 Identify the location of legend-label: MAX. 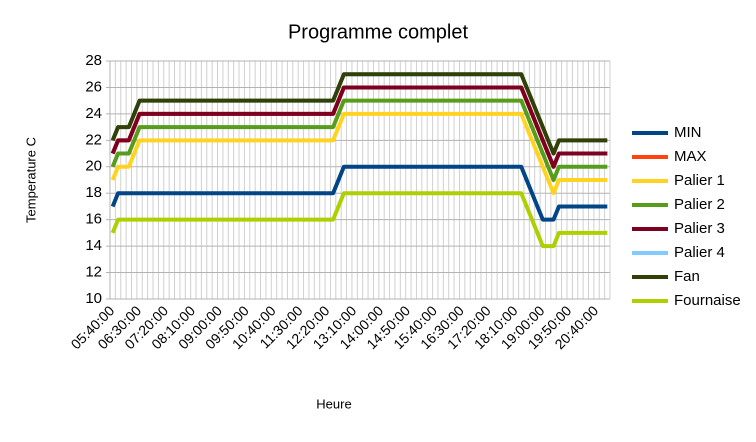
(690, 156).